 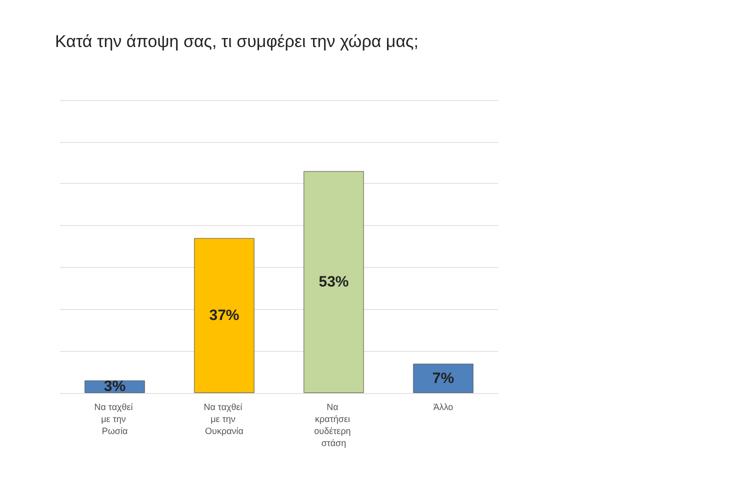 I want to click on x-tick-label: Να ταχθεί με την Ρωσία, so click(x=115, y=419).